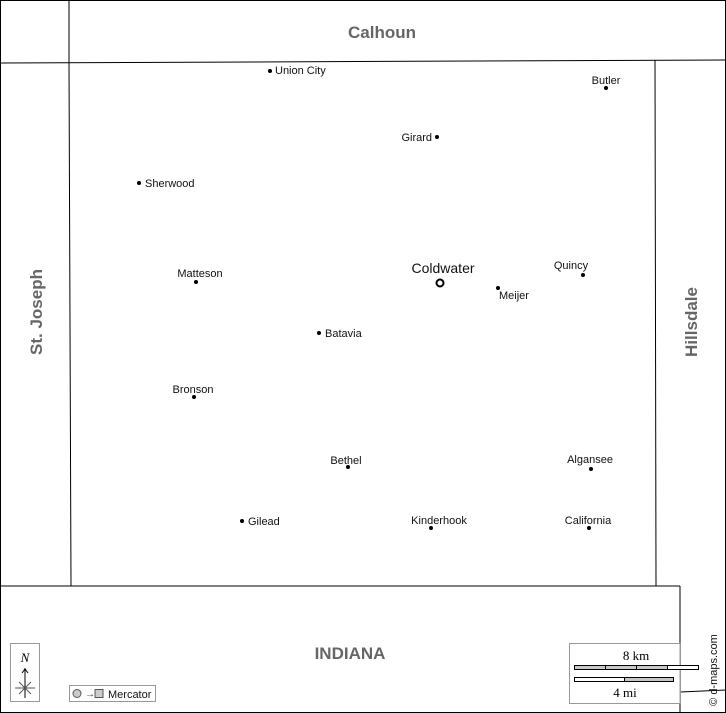 This screenshot has width=726, height=713. Describe the element at coordinates (264, 522) in the screenshot. I see `city-label: Gilead` at that location.